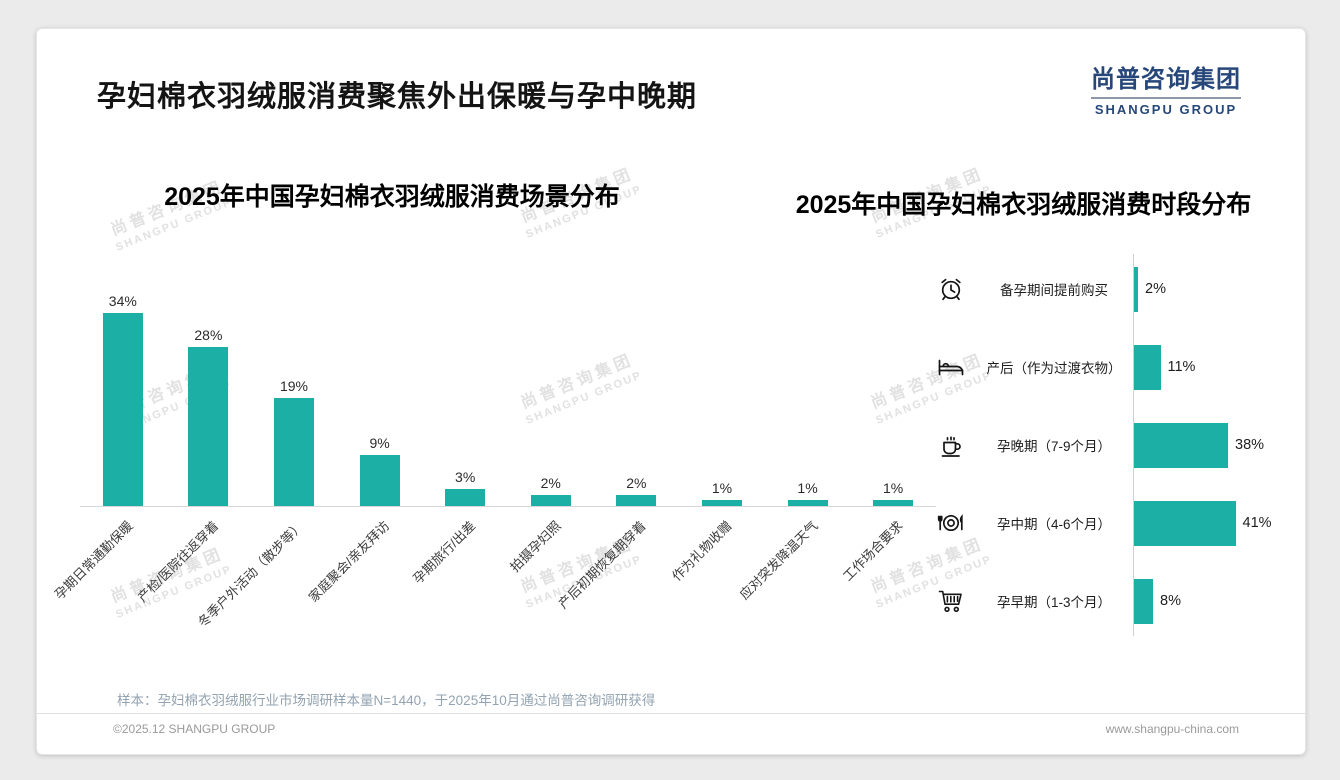 Image resolution: width=1340 pixels, height=780 pixels. I want to click on logo-chinese-text: 尚普咨询集团, so click(1166, 79).